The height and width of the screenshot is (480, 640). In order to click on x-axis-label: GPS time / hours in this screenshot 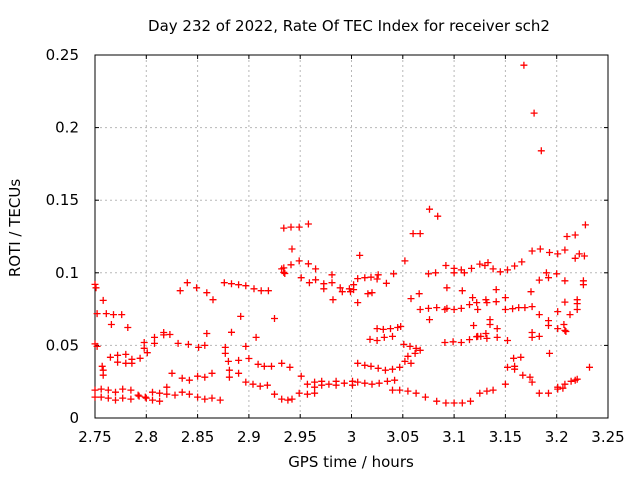, I will do `click(351, 462)`.